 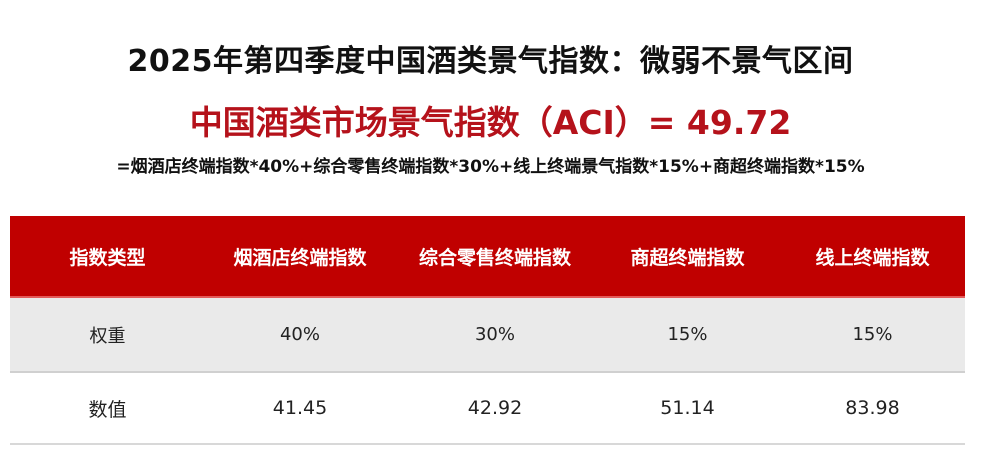 I want to click on table-cell: 30%, so click(x=494, y=334).